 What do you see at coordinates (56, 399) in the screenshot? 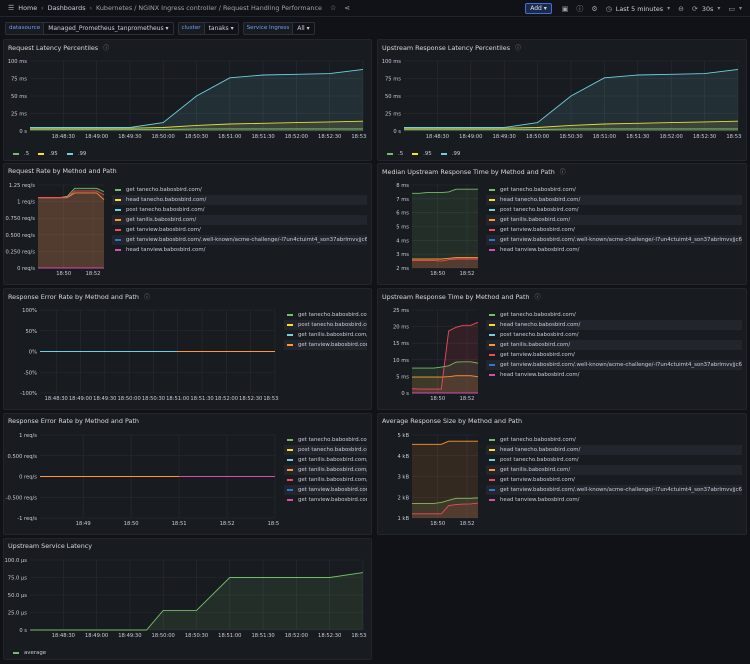
I see `x-tick-label: 18:48:30` at bounding box center [56, 399].